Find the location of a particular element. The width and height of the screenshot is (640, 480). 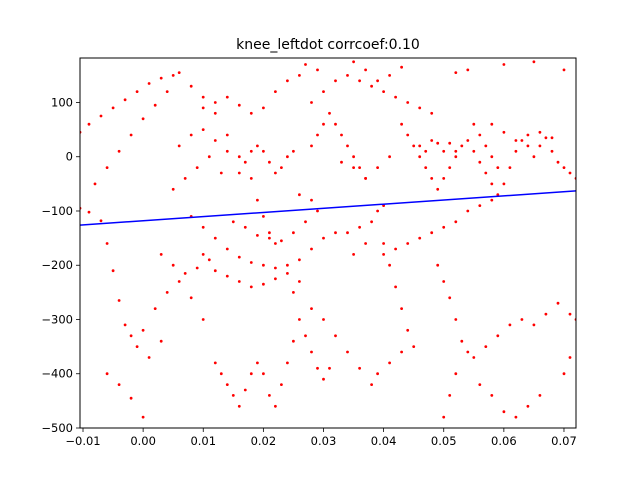

y-tick-label: 100 is located at coordinates (62, 102).